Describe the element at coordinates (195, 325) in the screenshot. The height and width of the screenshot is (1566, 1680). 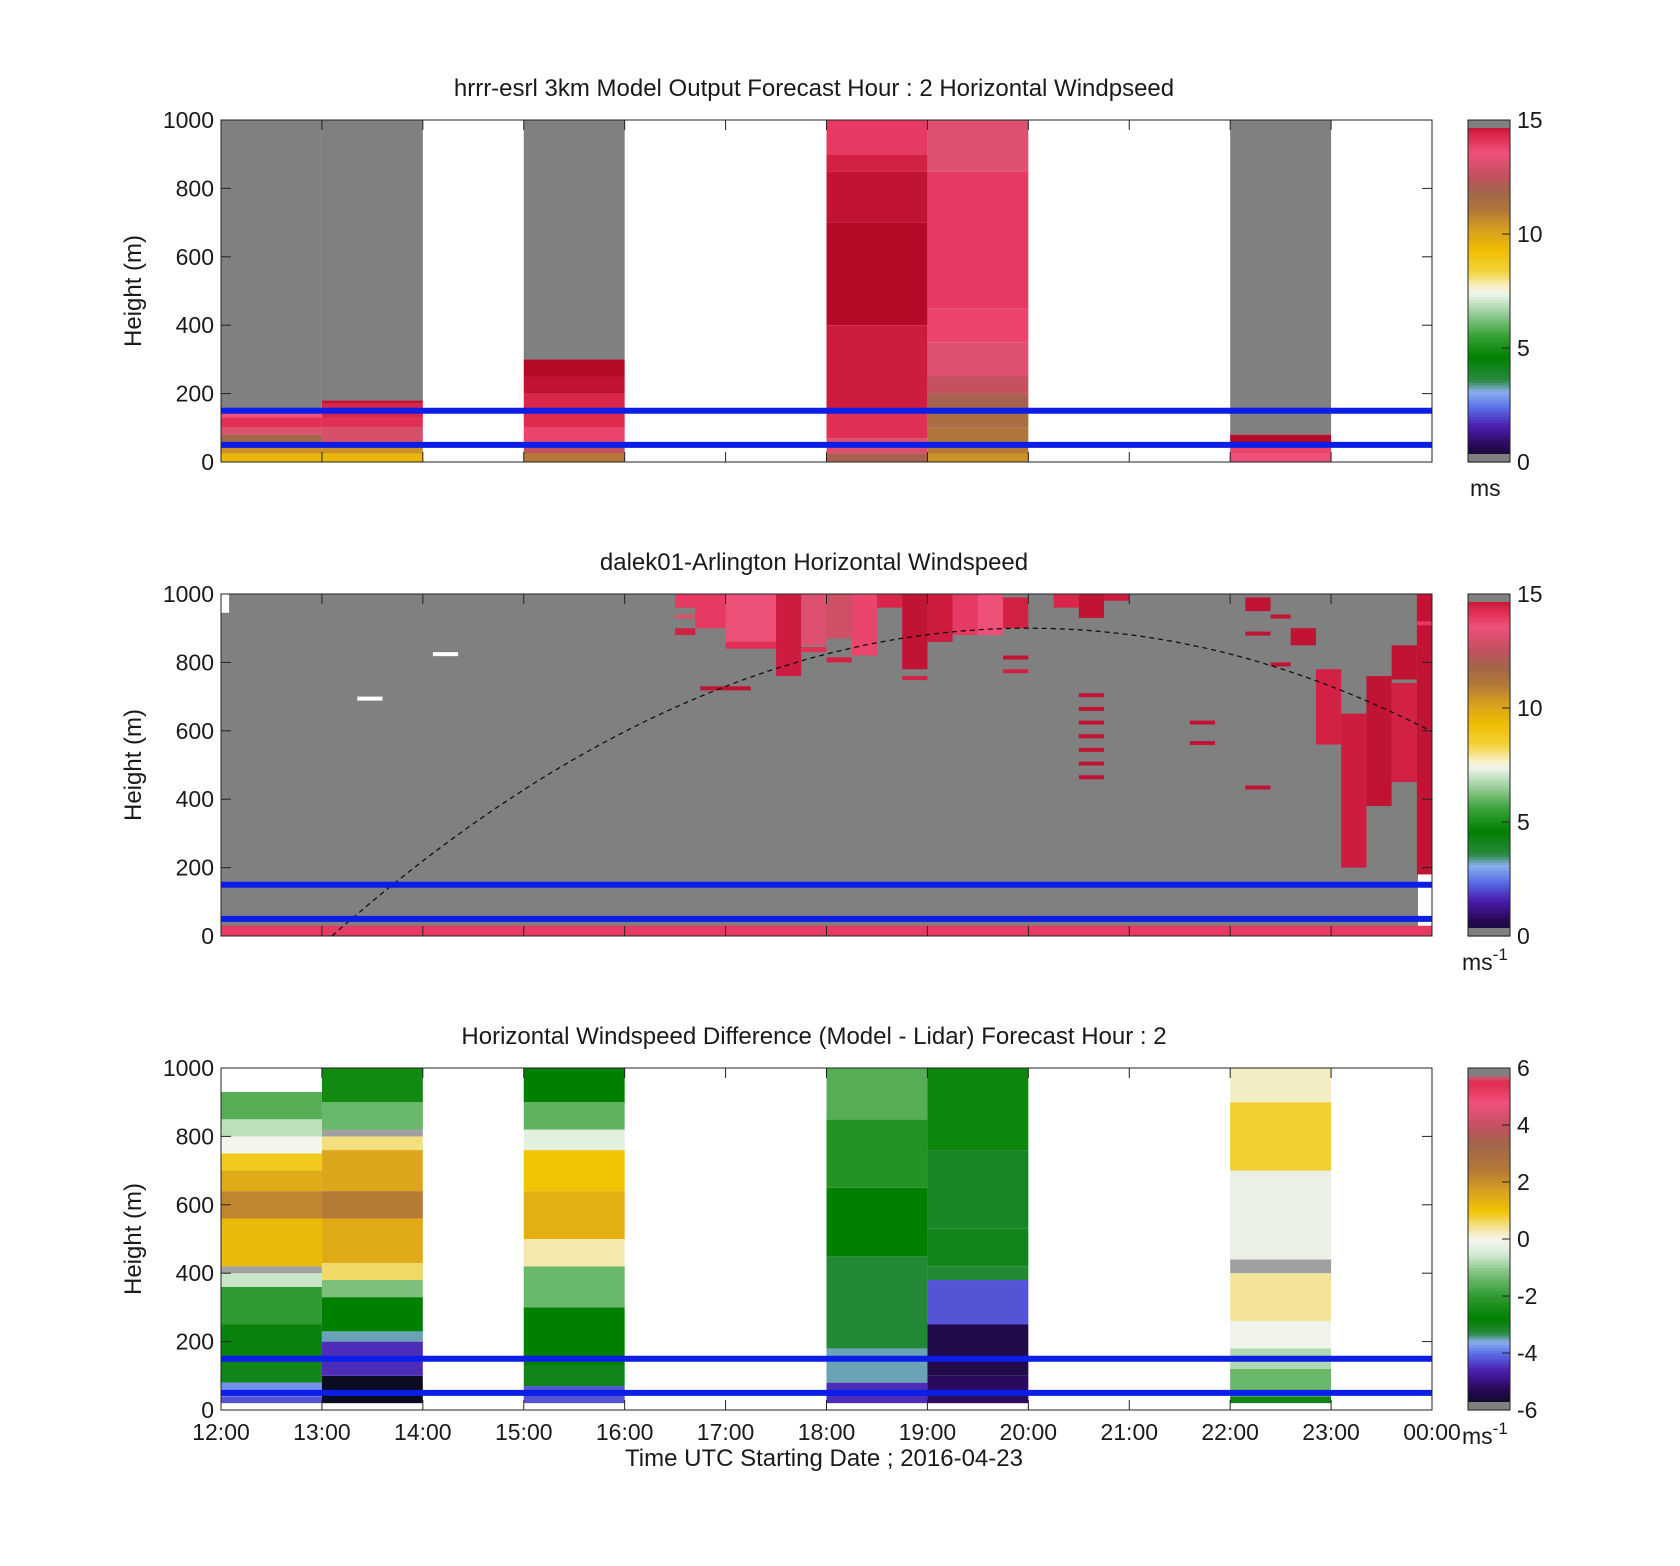
I see `y-tick-label: 400` at that location.